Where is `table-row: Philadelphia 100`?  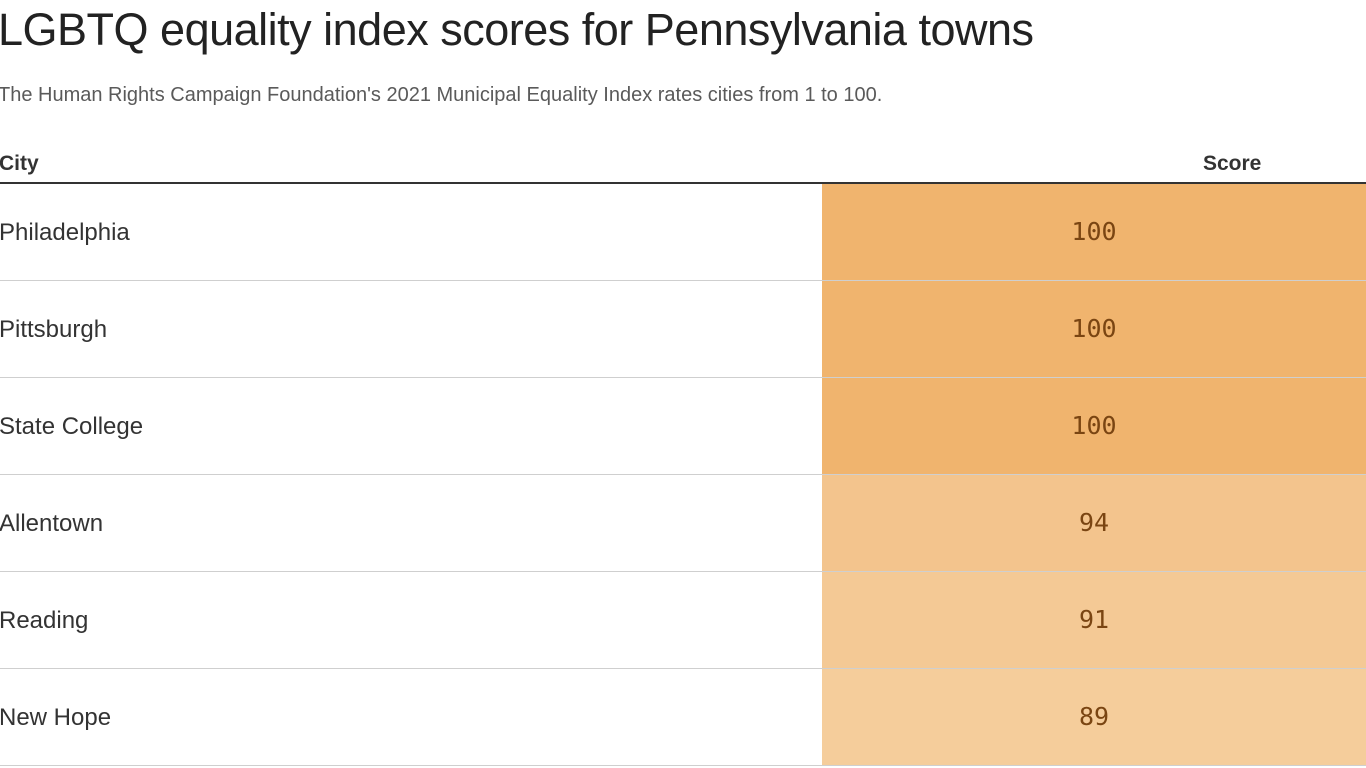
table-row: Philadelphia 100 is located at coordinates (683, 232).